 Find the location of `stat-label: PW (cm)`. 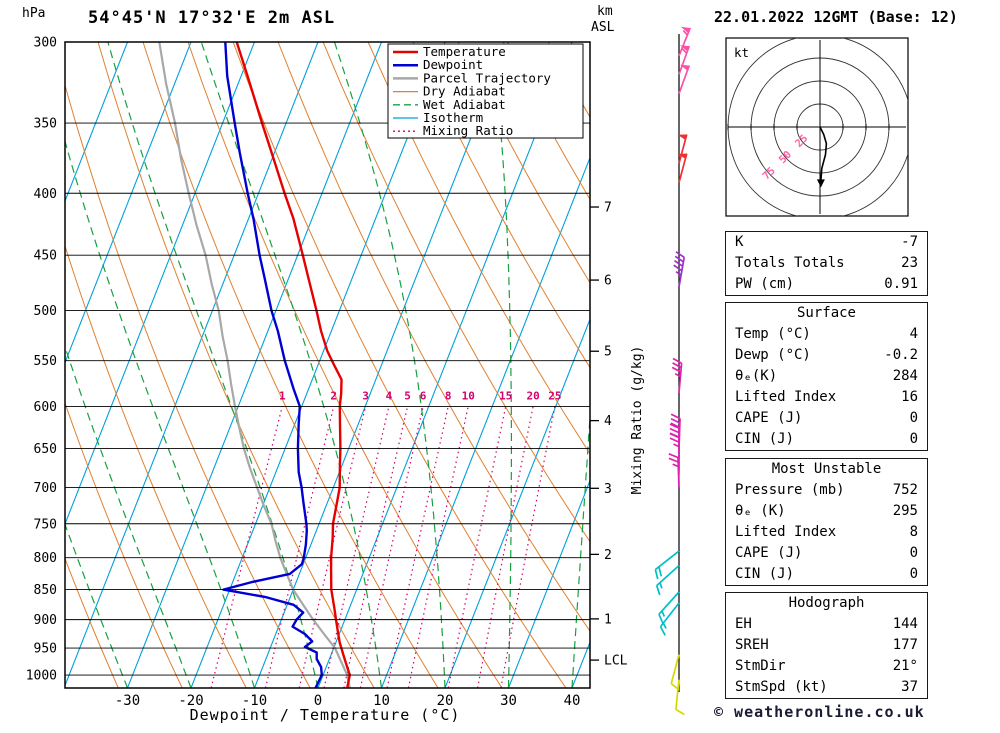

stat-label: PW (cm) is located at coordinates (765, 284).